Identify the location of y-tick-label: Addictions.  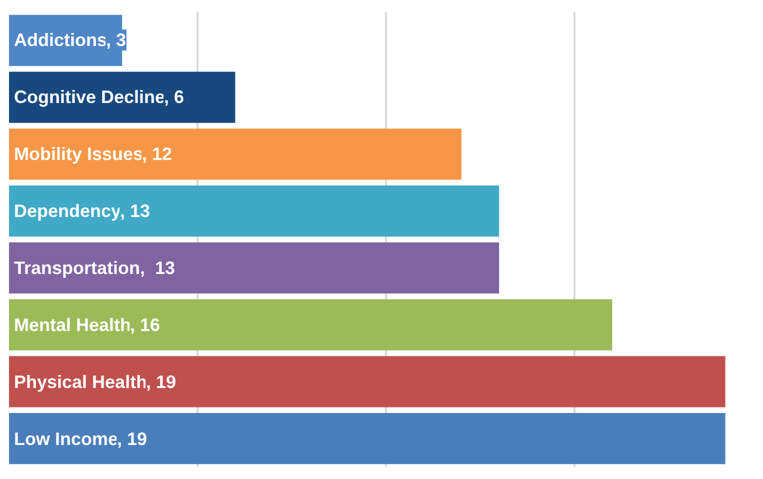
(60, 40).